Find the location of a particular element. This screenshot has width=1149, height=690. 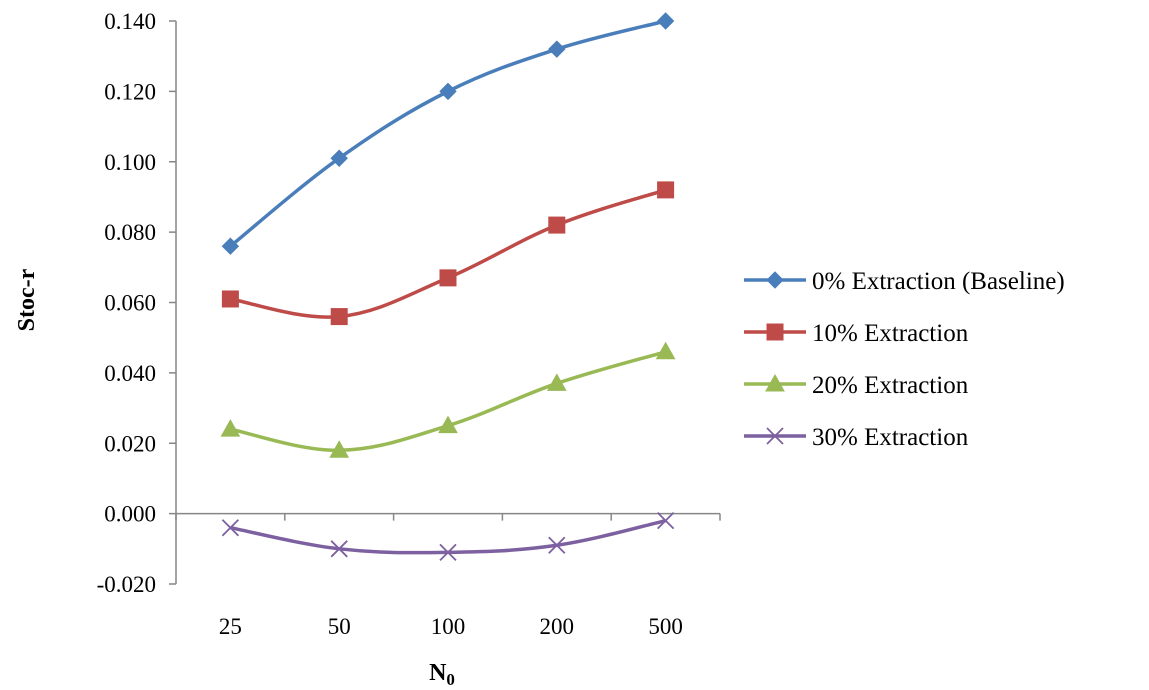

x-tick-label: 25 is located at coordinates (230, 626).